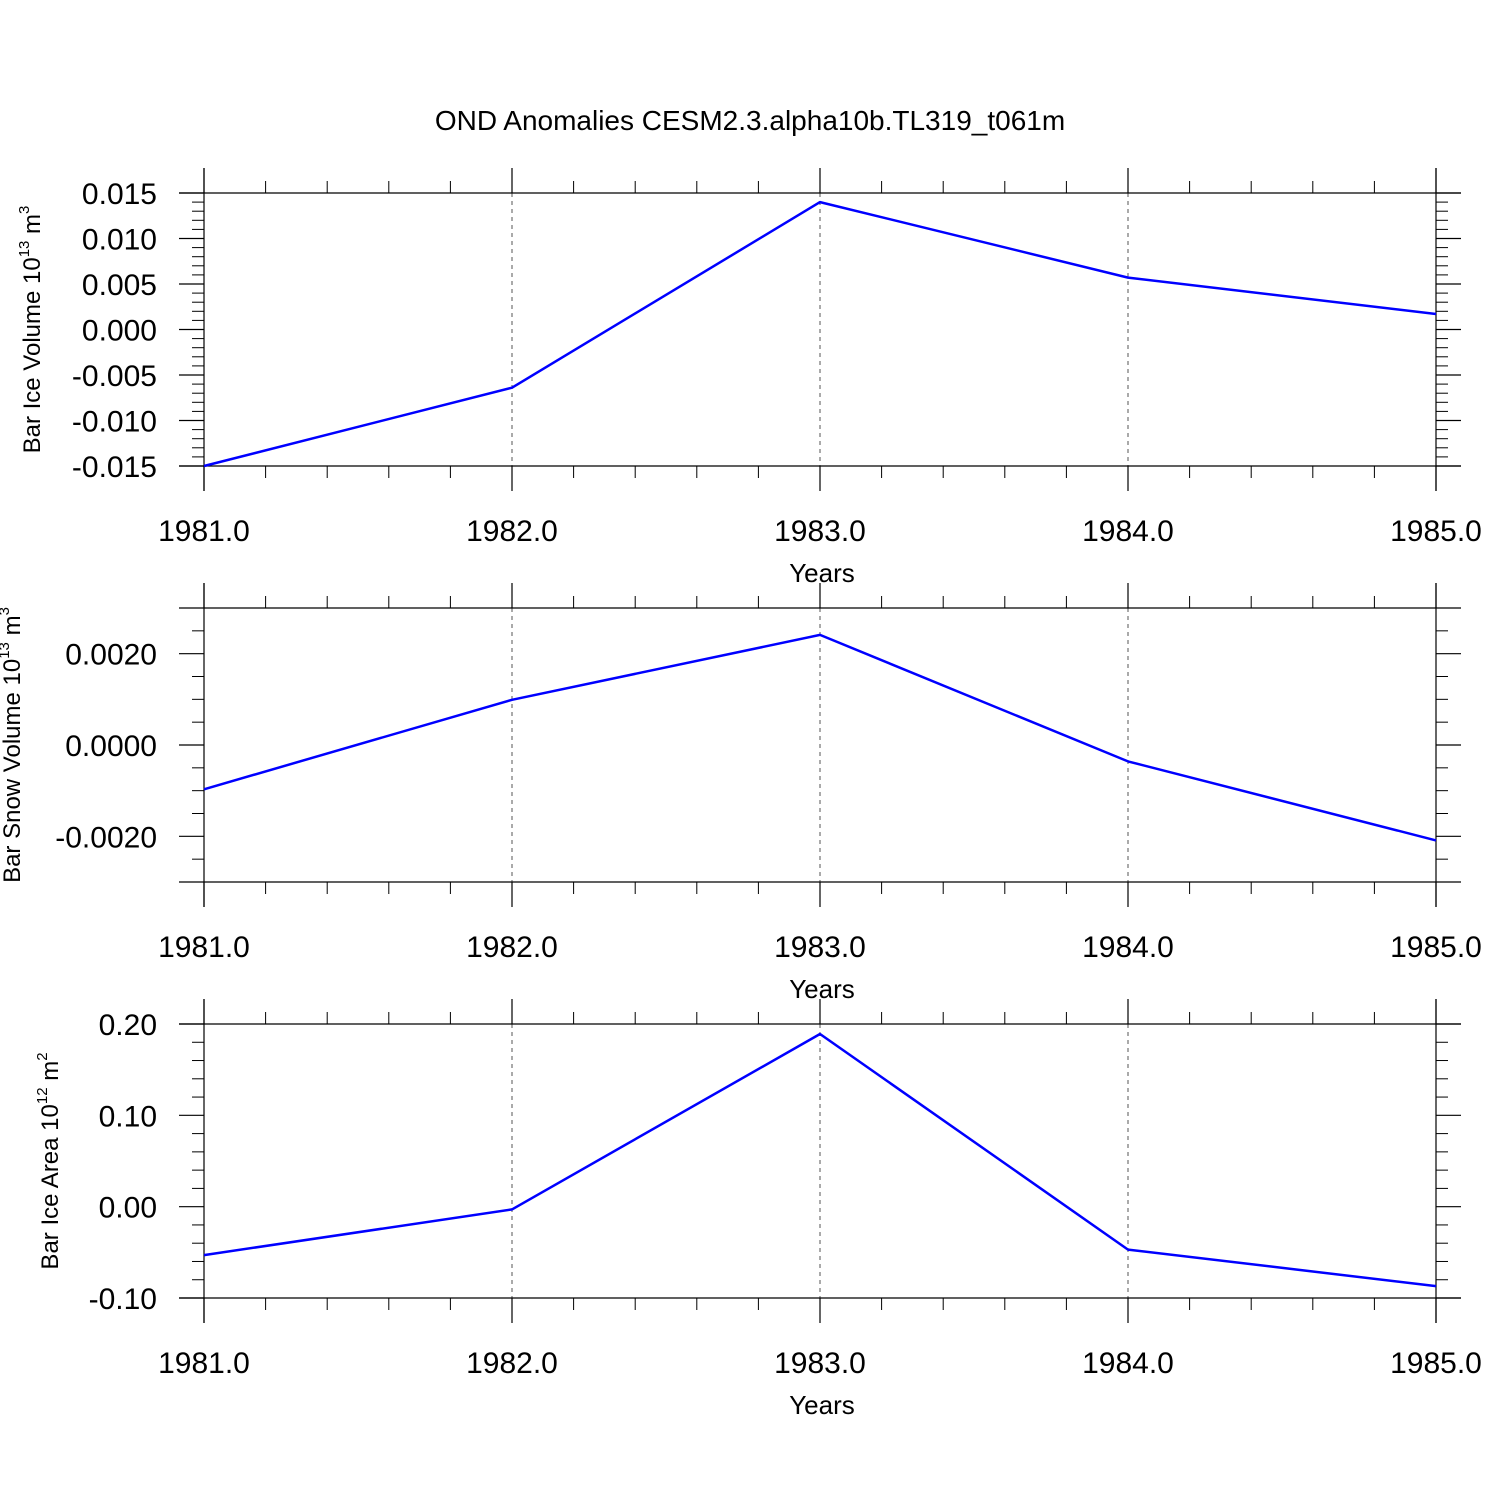 Image resolution: width=1500 pixels, height=1500 pixels. I want to click on y-tick-label: 0.010, so click(119, 240).